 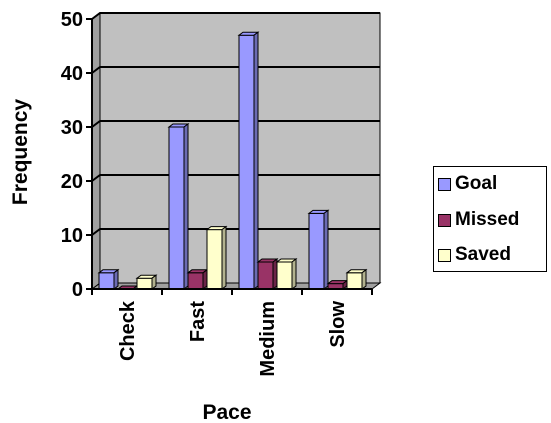 I want to click on legend-label-goal: Goal, so click(x=476, y=183).